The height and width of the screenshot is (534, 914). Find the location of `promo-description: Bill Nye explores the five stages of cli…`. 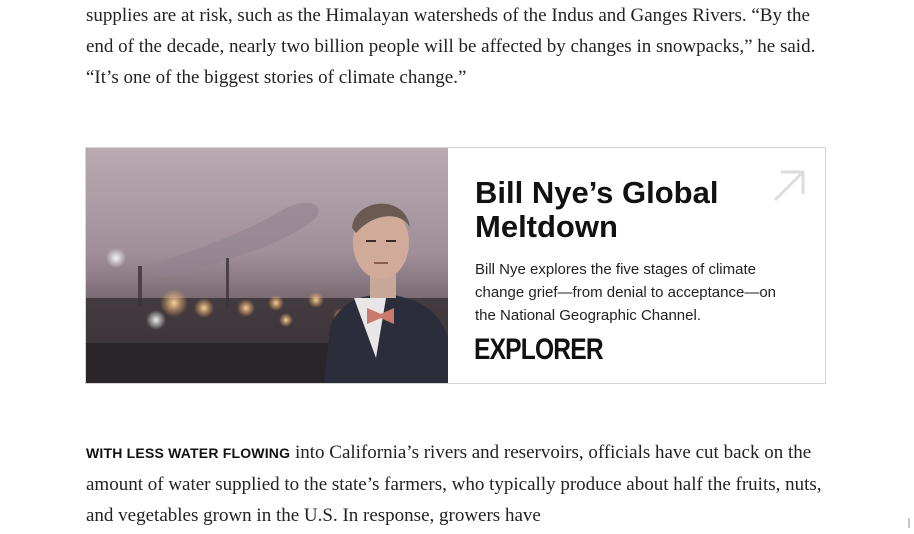

promo-description: Bill Nye explores the five stages of cli… is located at coordinates (626, 292).